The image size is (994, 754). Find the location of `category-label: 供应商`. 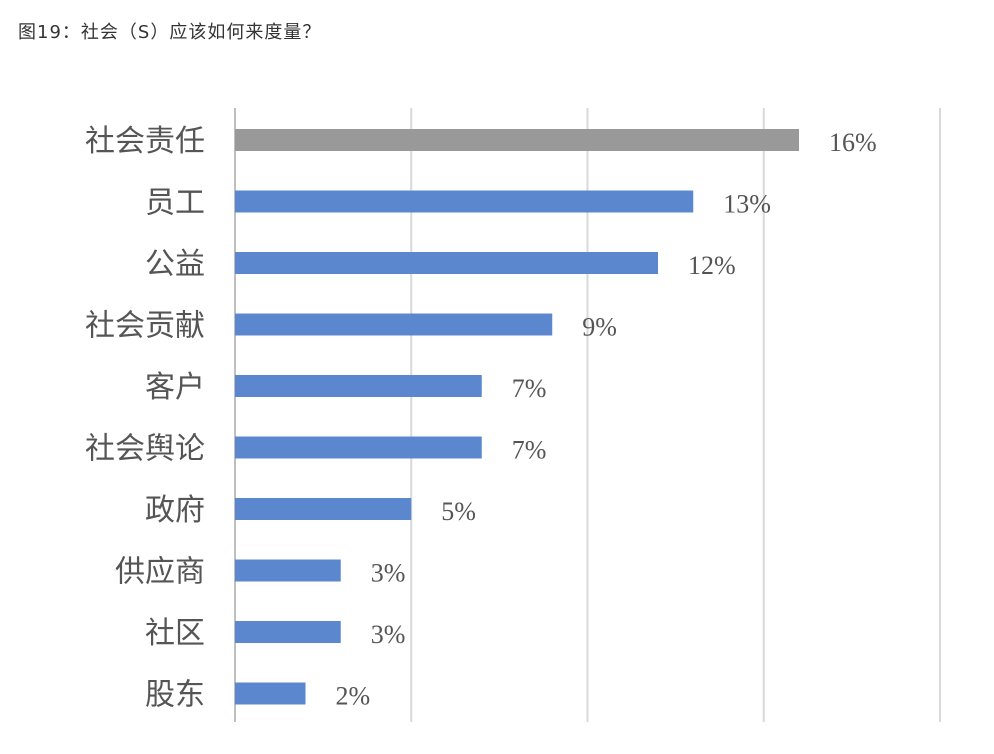

category-label: 供应商 is located at coordinates (160, 572).